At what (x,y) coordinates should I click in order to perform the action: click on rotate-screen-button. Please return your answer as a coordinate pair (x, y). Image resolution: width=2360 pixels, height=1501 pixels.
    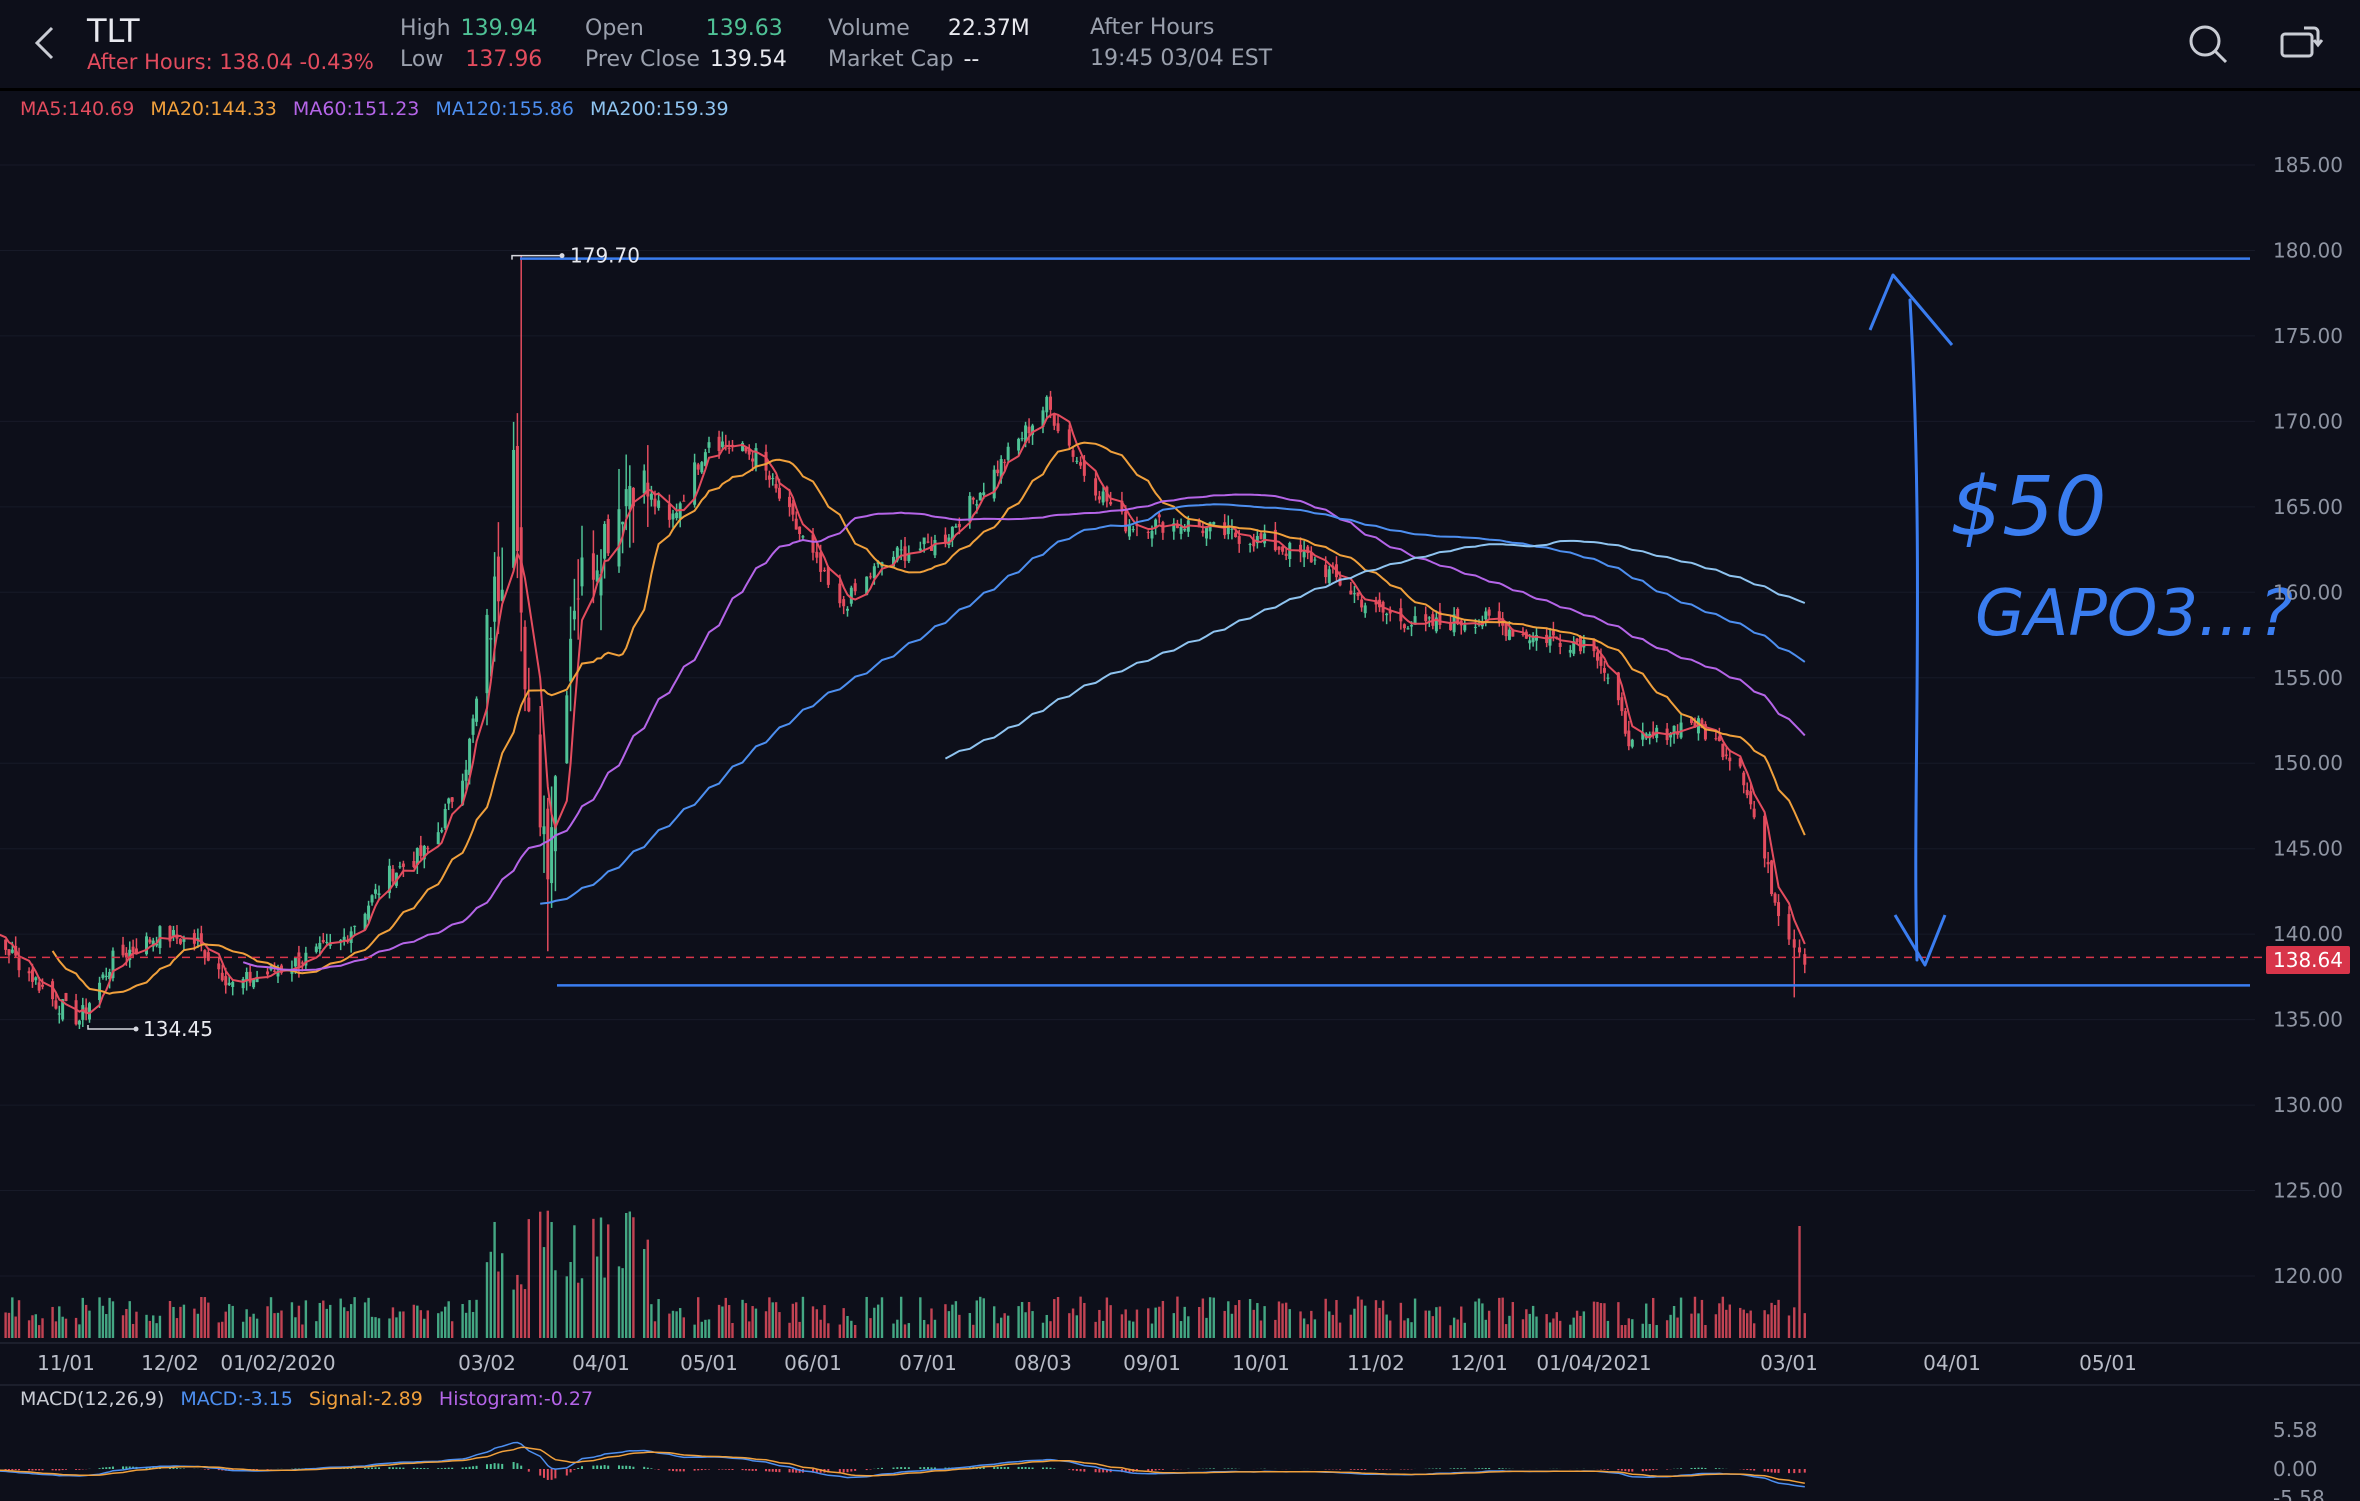
    Looking at the image, I should click on (2300, 44).